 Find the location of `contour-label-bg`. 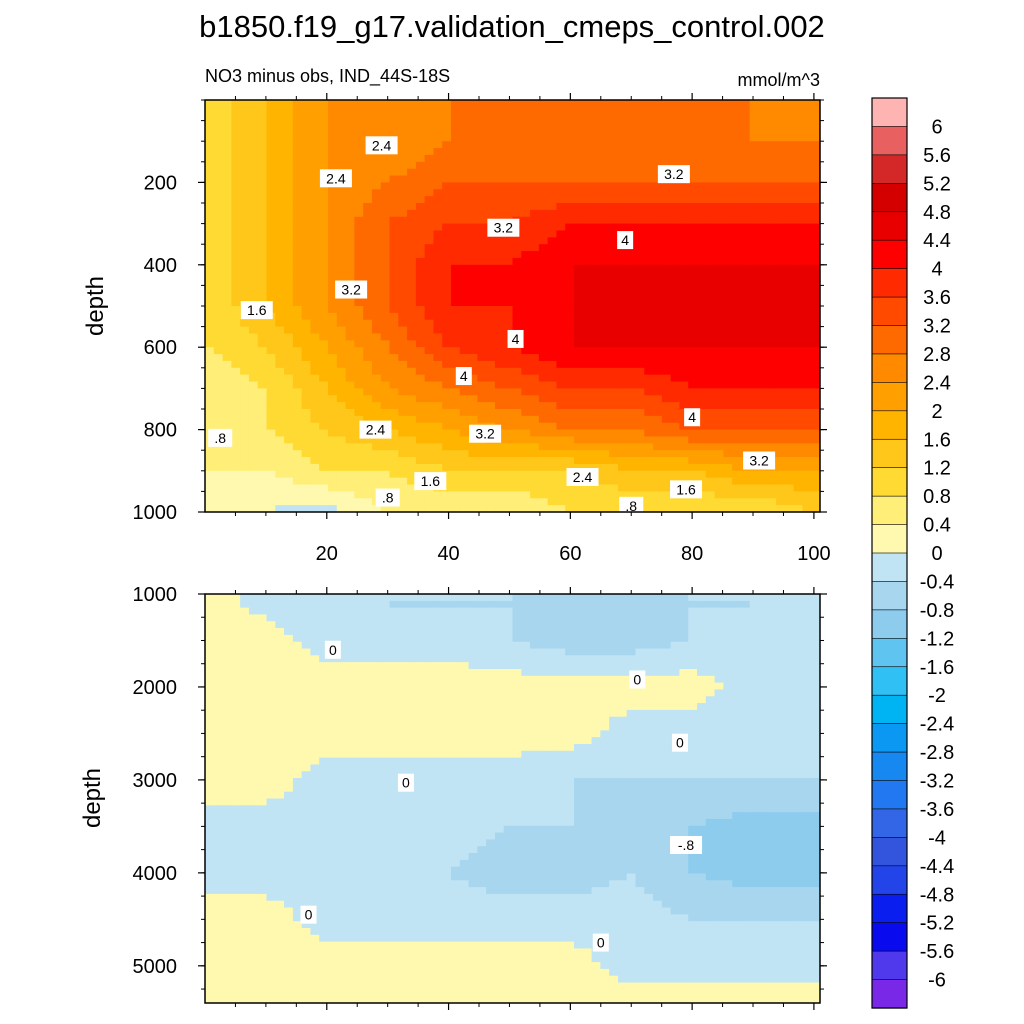

contour-label-bg is located at coordinates (625, 240).